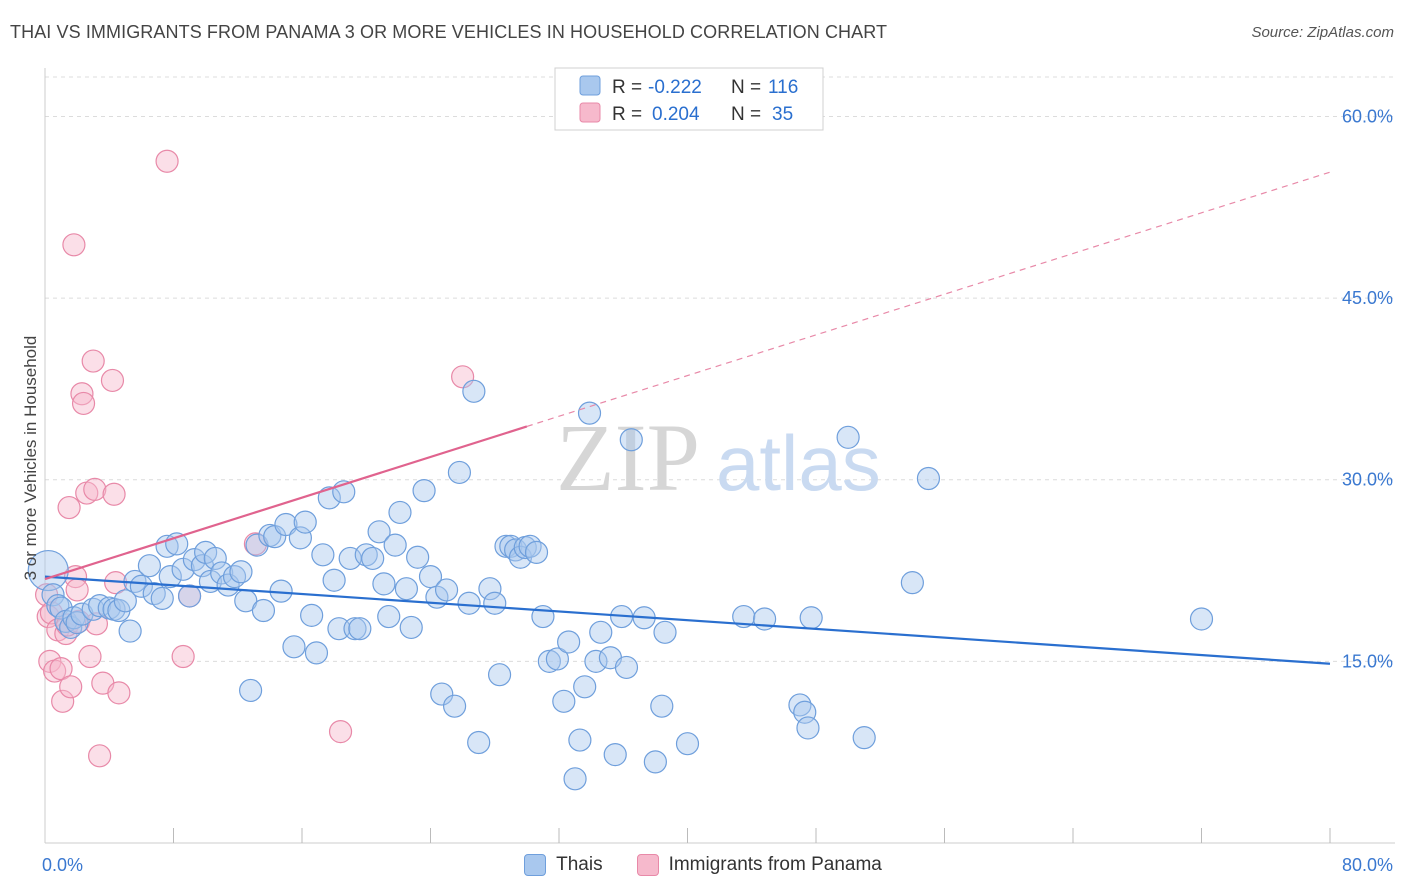 This screenshot has height=892, width=1406. I want to click on stats-n-value-panama: 35, so click(782, 114).